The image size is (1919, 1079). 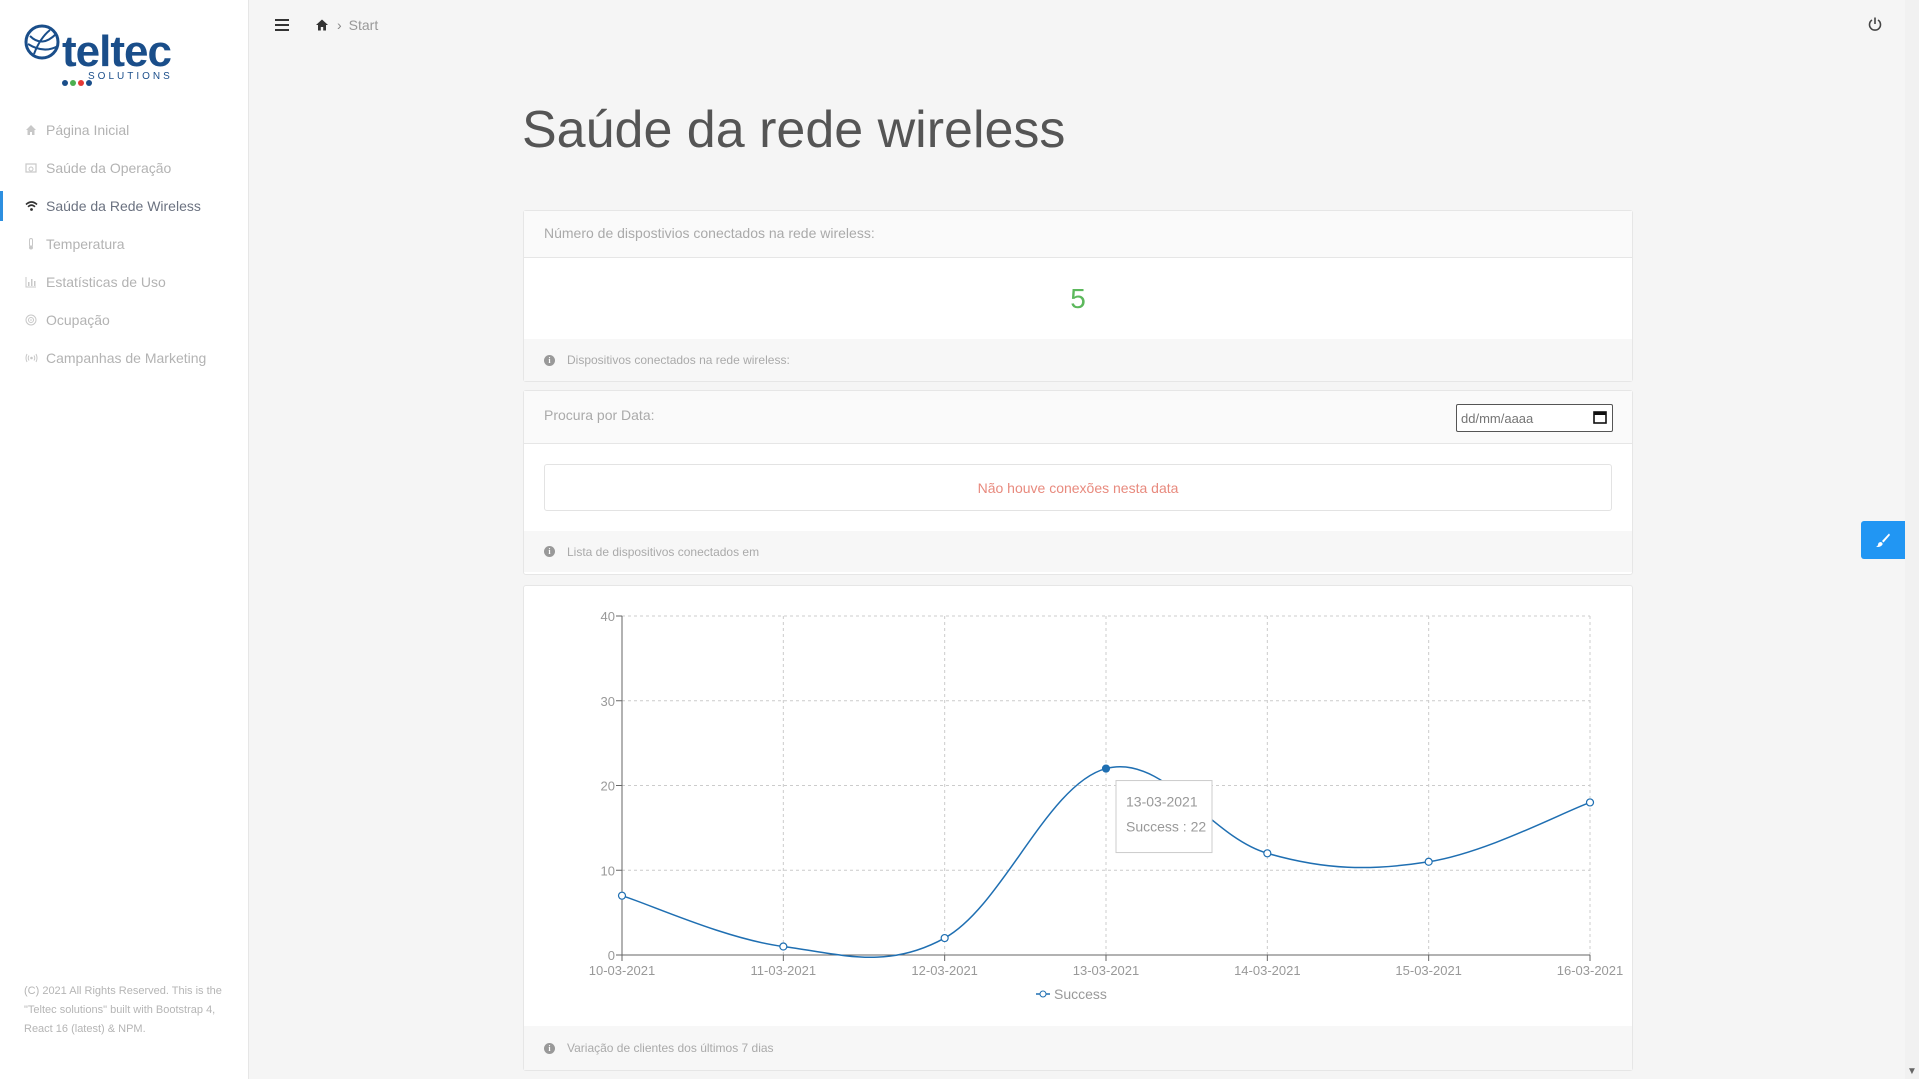 I want to click on sidebar-item-label: Página Inicial, so click(x=88, y=130).